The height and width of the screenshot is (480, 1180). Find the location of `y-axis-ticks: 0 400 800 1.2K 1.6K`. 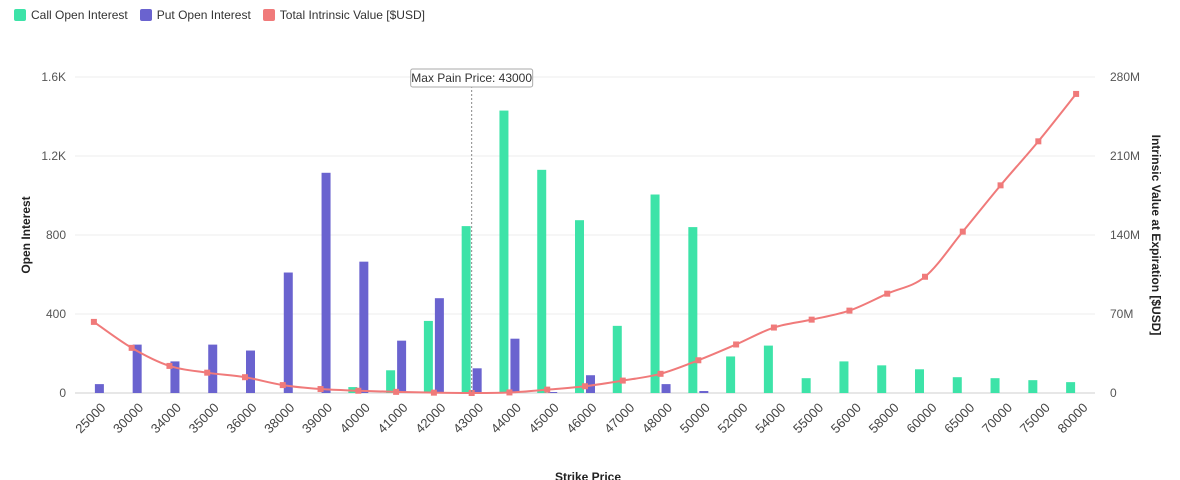

y-axis-ticks: 0 400 800 1.2K 1.6K is located at coordinates (53, 235).